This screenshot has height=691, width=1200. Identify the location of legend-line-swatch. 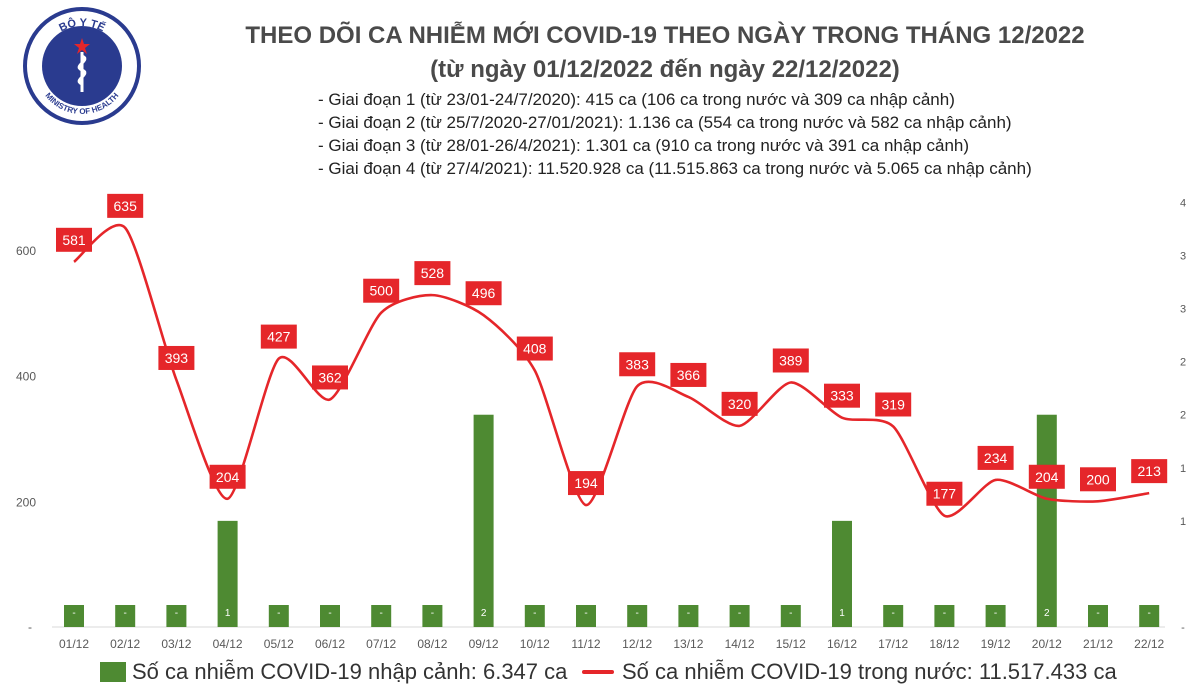
(598, 672).